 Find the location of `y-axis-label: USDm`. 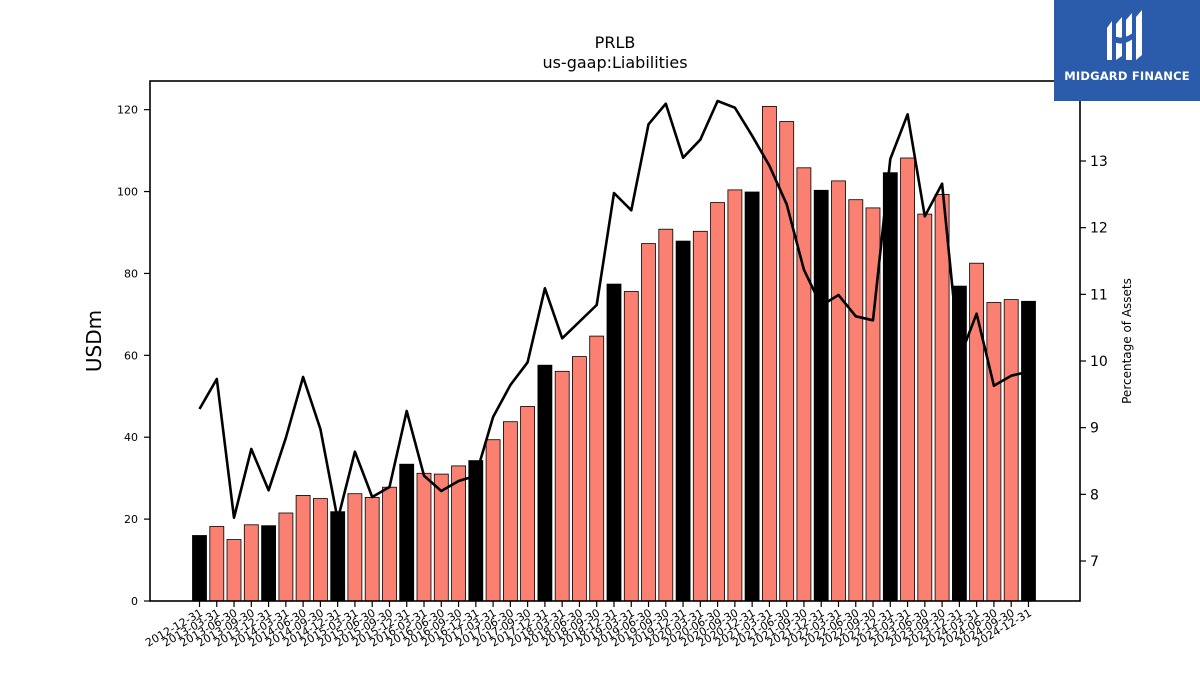

y-axis-label: USDm is located at coordinates (94, 341).